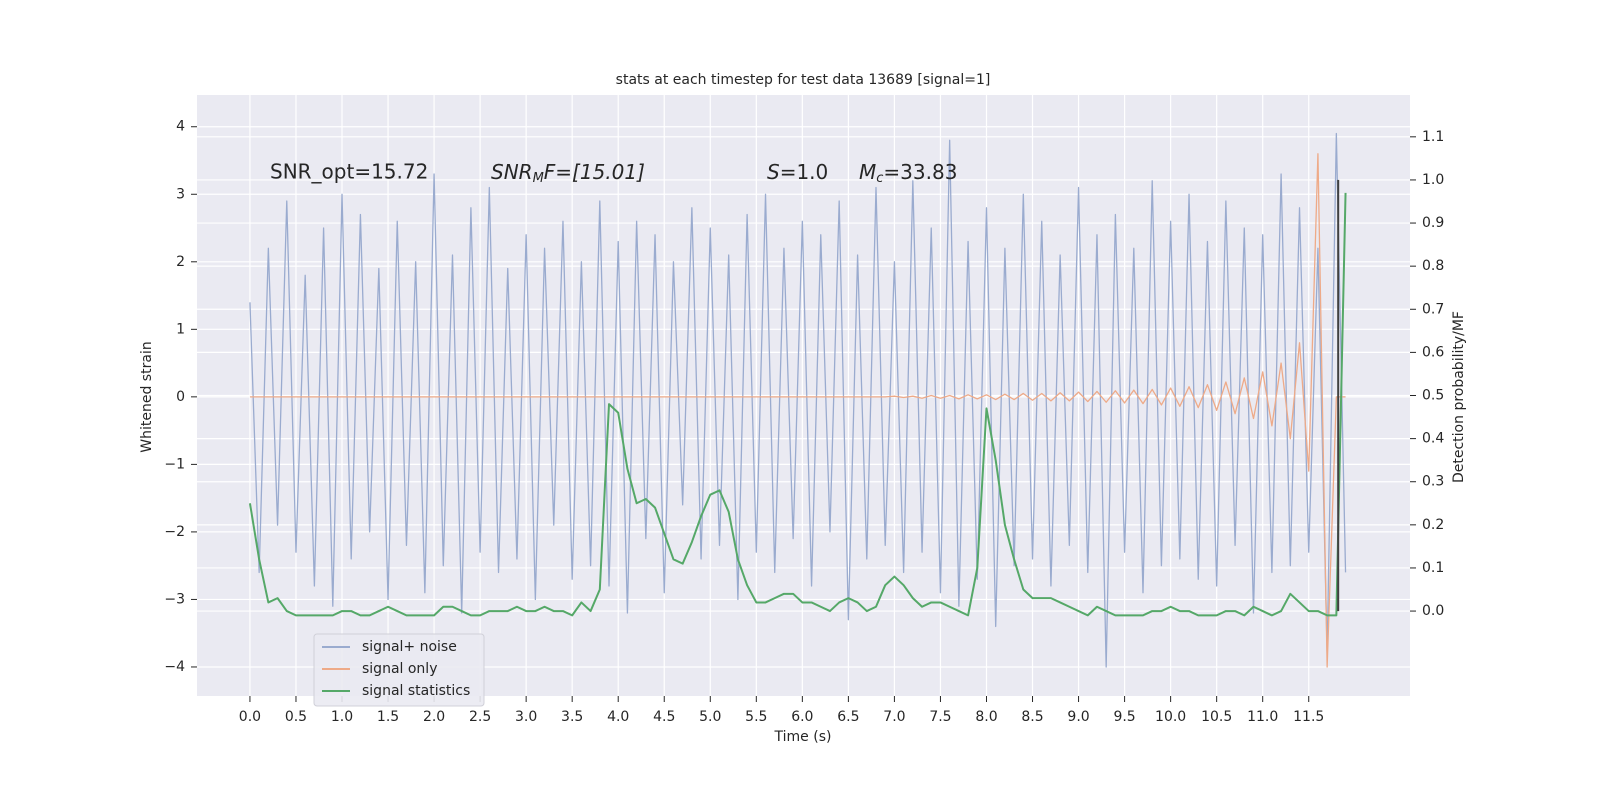  I want to click on y-axis-label: Whitened strain, so click(147, 396).